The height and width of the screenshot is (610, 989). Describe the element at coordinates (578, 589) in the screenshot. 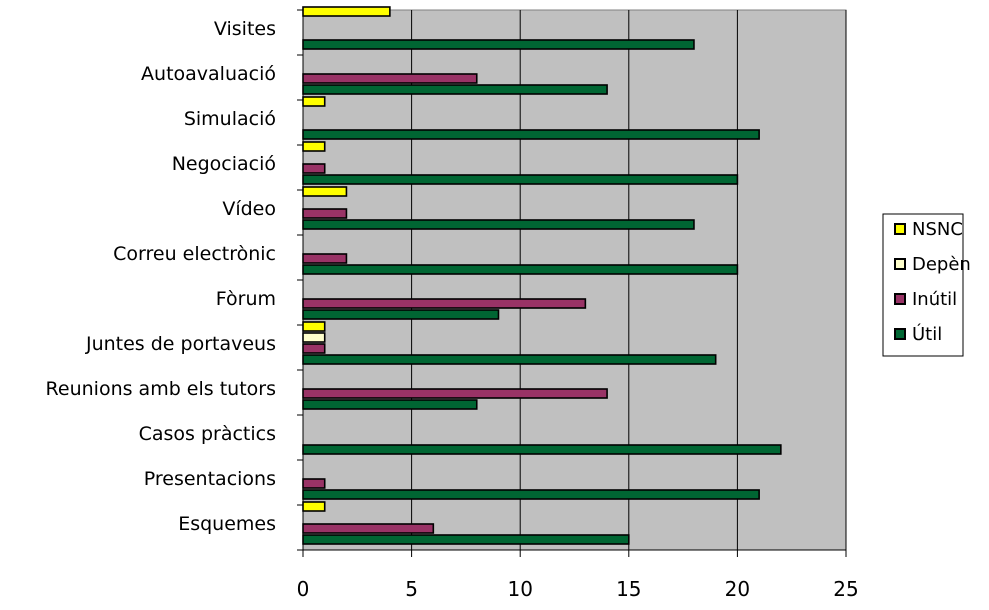

I see `tick-labels: 0 5 10 15 20 25` at that location.